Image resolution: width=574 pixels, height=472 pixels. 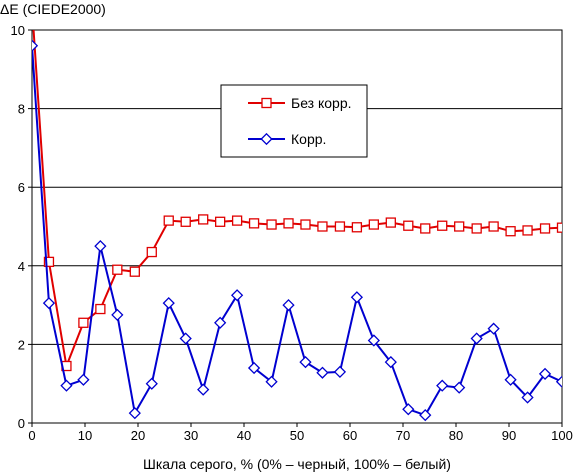 What do you see at coordinates (562, 435) in the screenshot?
I see `x-tick-label: 100` at bounding box center [562, 435].